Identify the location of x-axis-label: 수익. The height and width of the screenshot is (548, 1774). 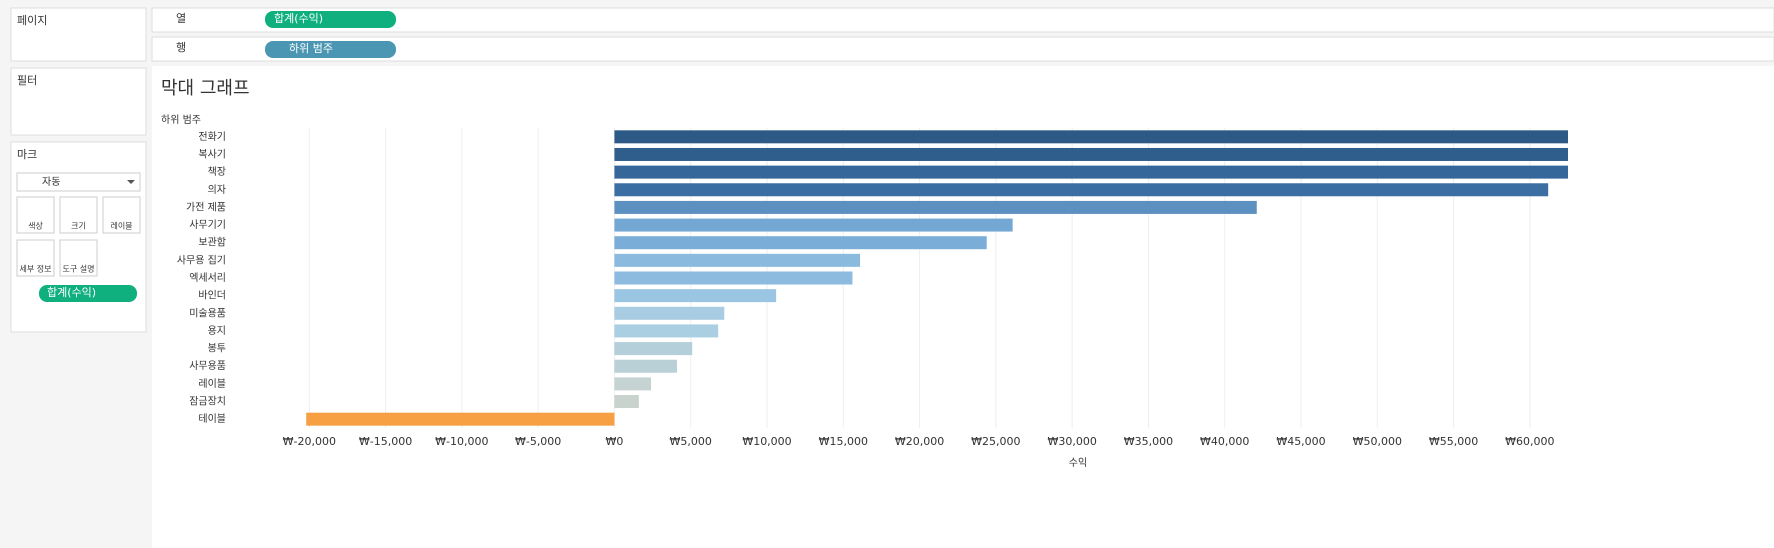
(1078, 463).